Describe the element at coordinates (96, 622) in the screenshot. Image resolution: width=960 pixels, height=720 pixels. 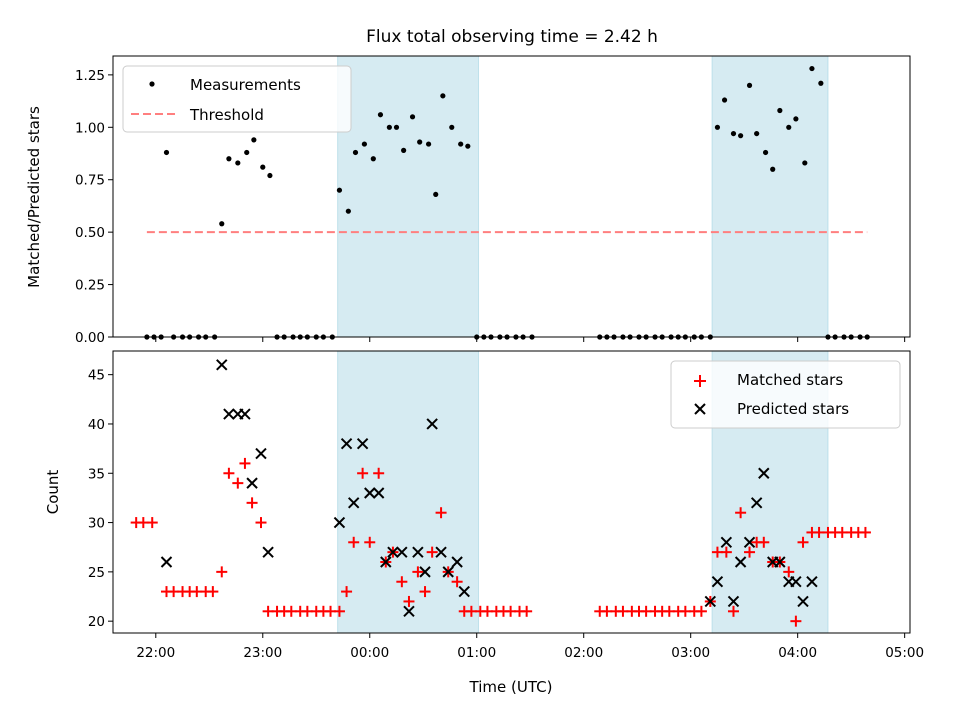
I see `bottom-y-tick-label: 20` at that location.